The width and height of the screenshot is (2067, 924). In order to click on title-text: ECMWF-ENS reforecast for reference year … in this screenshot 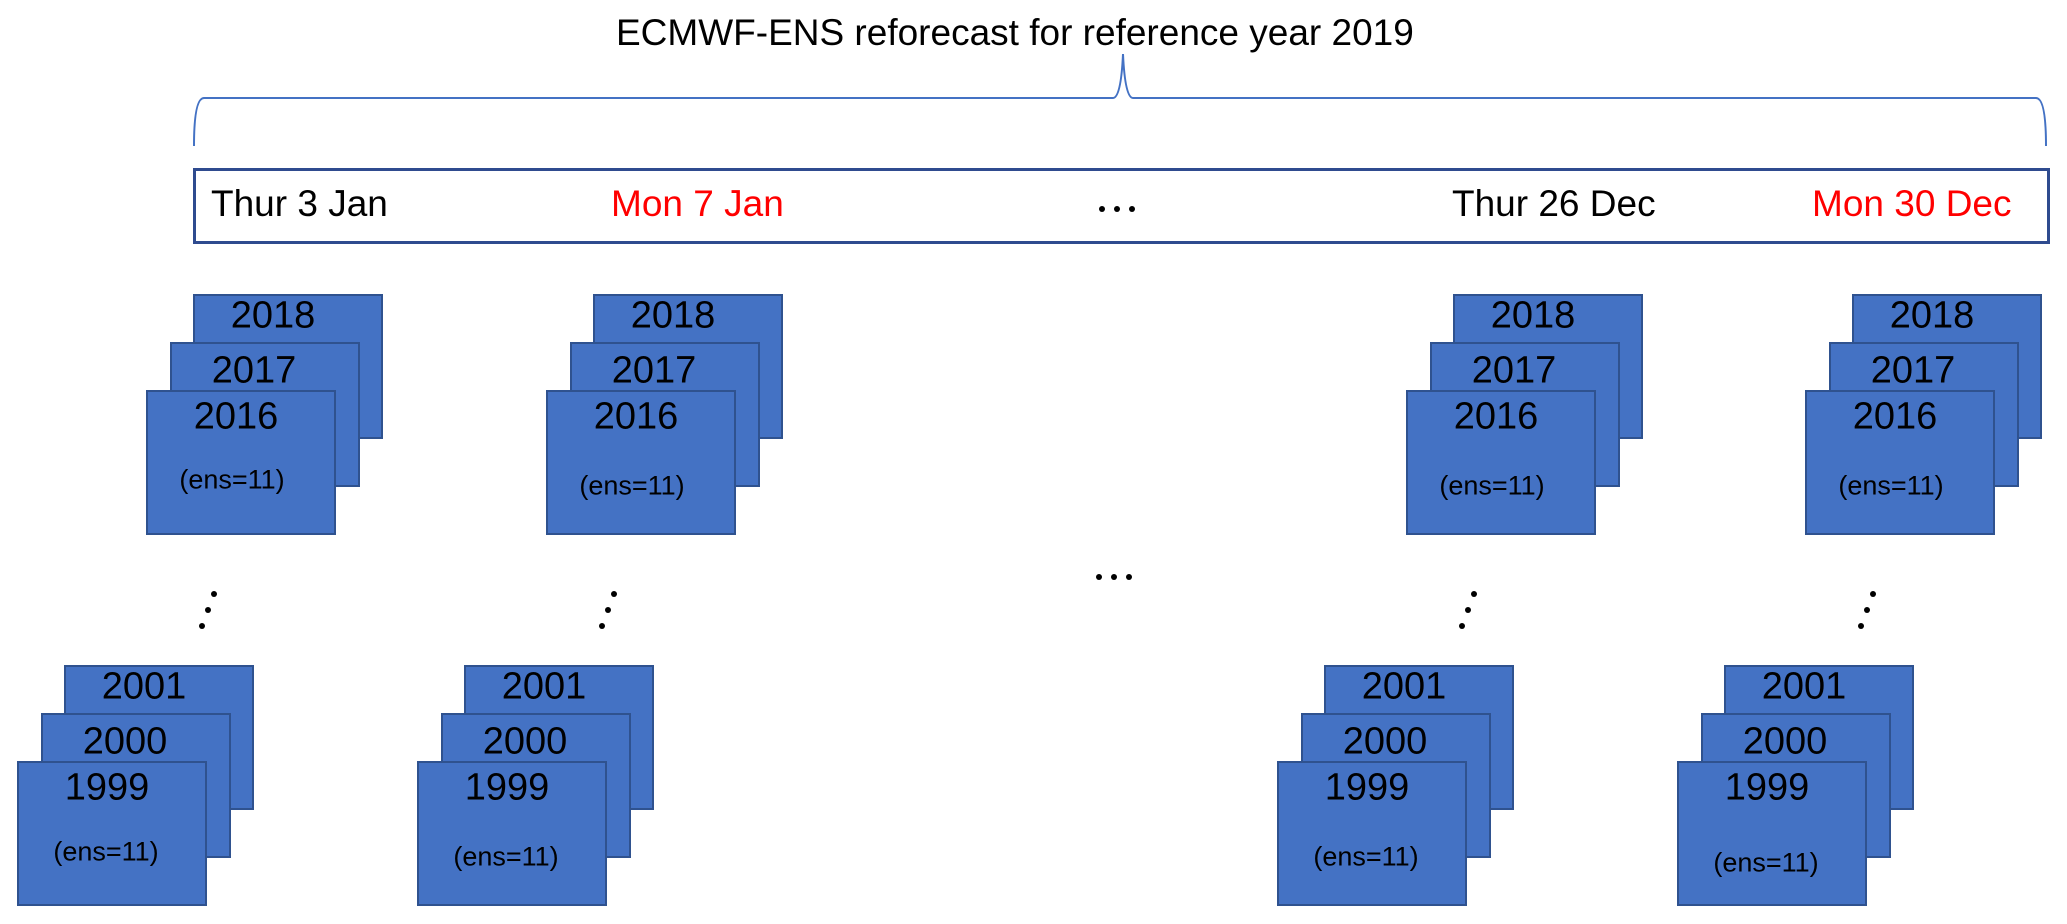, I will do `click(1015, 32)`.